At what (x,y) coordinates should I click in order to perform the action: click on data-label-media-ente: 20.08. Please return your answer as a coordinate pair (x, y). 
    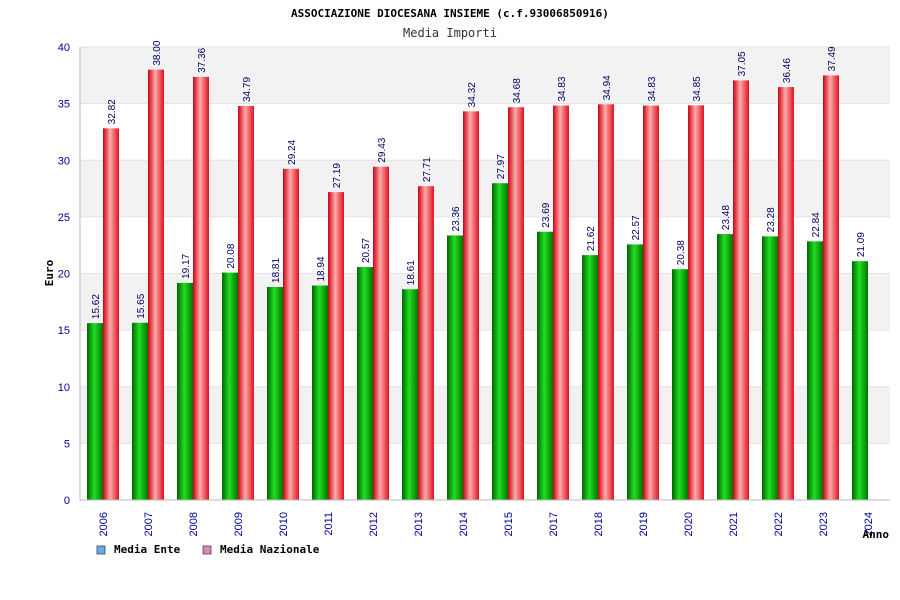
    Looking at the image, I should click on (231, 255).